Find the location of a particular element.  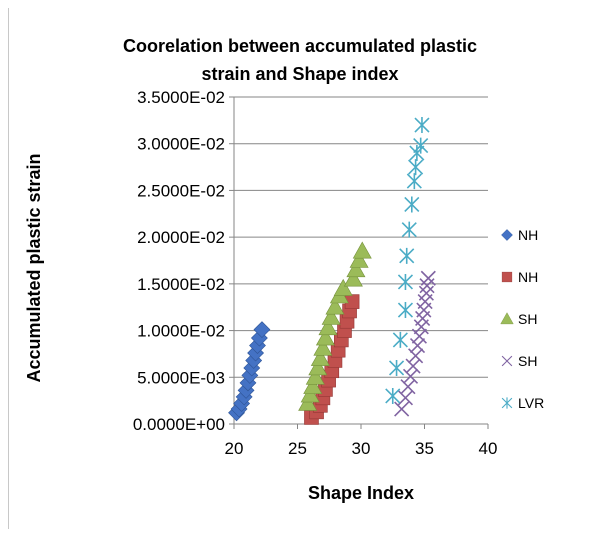

series-5-points is located at coordinates (407, 260).